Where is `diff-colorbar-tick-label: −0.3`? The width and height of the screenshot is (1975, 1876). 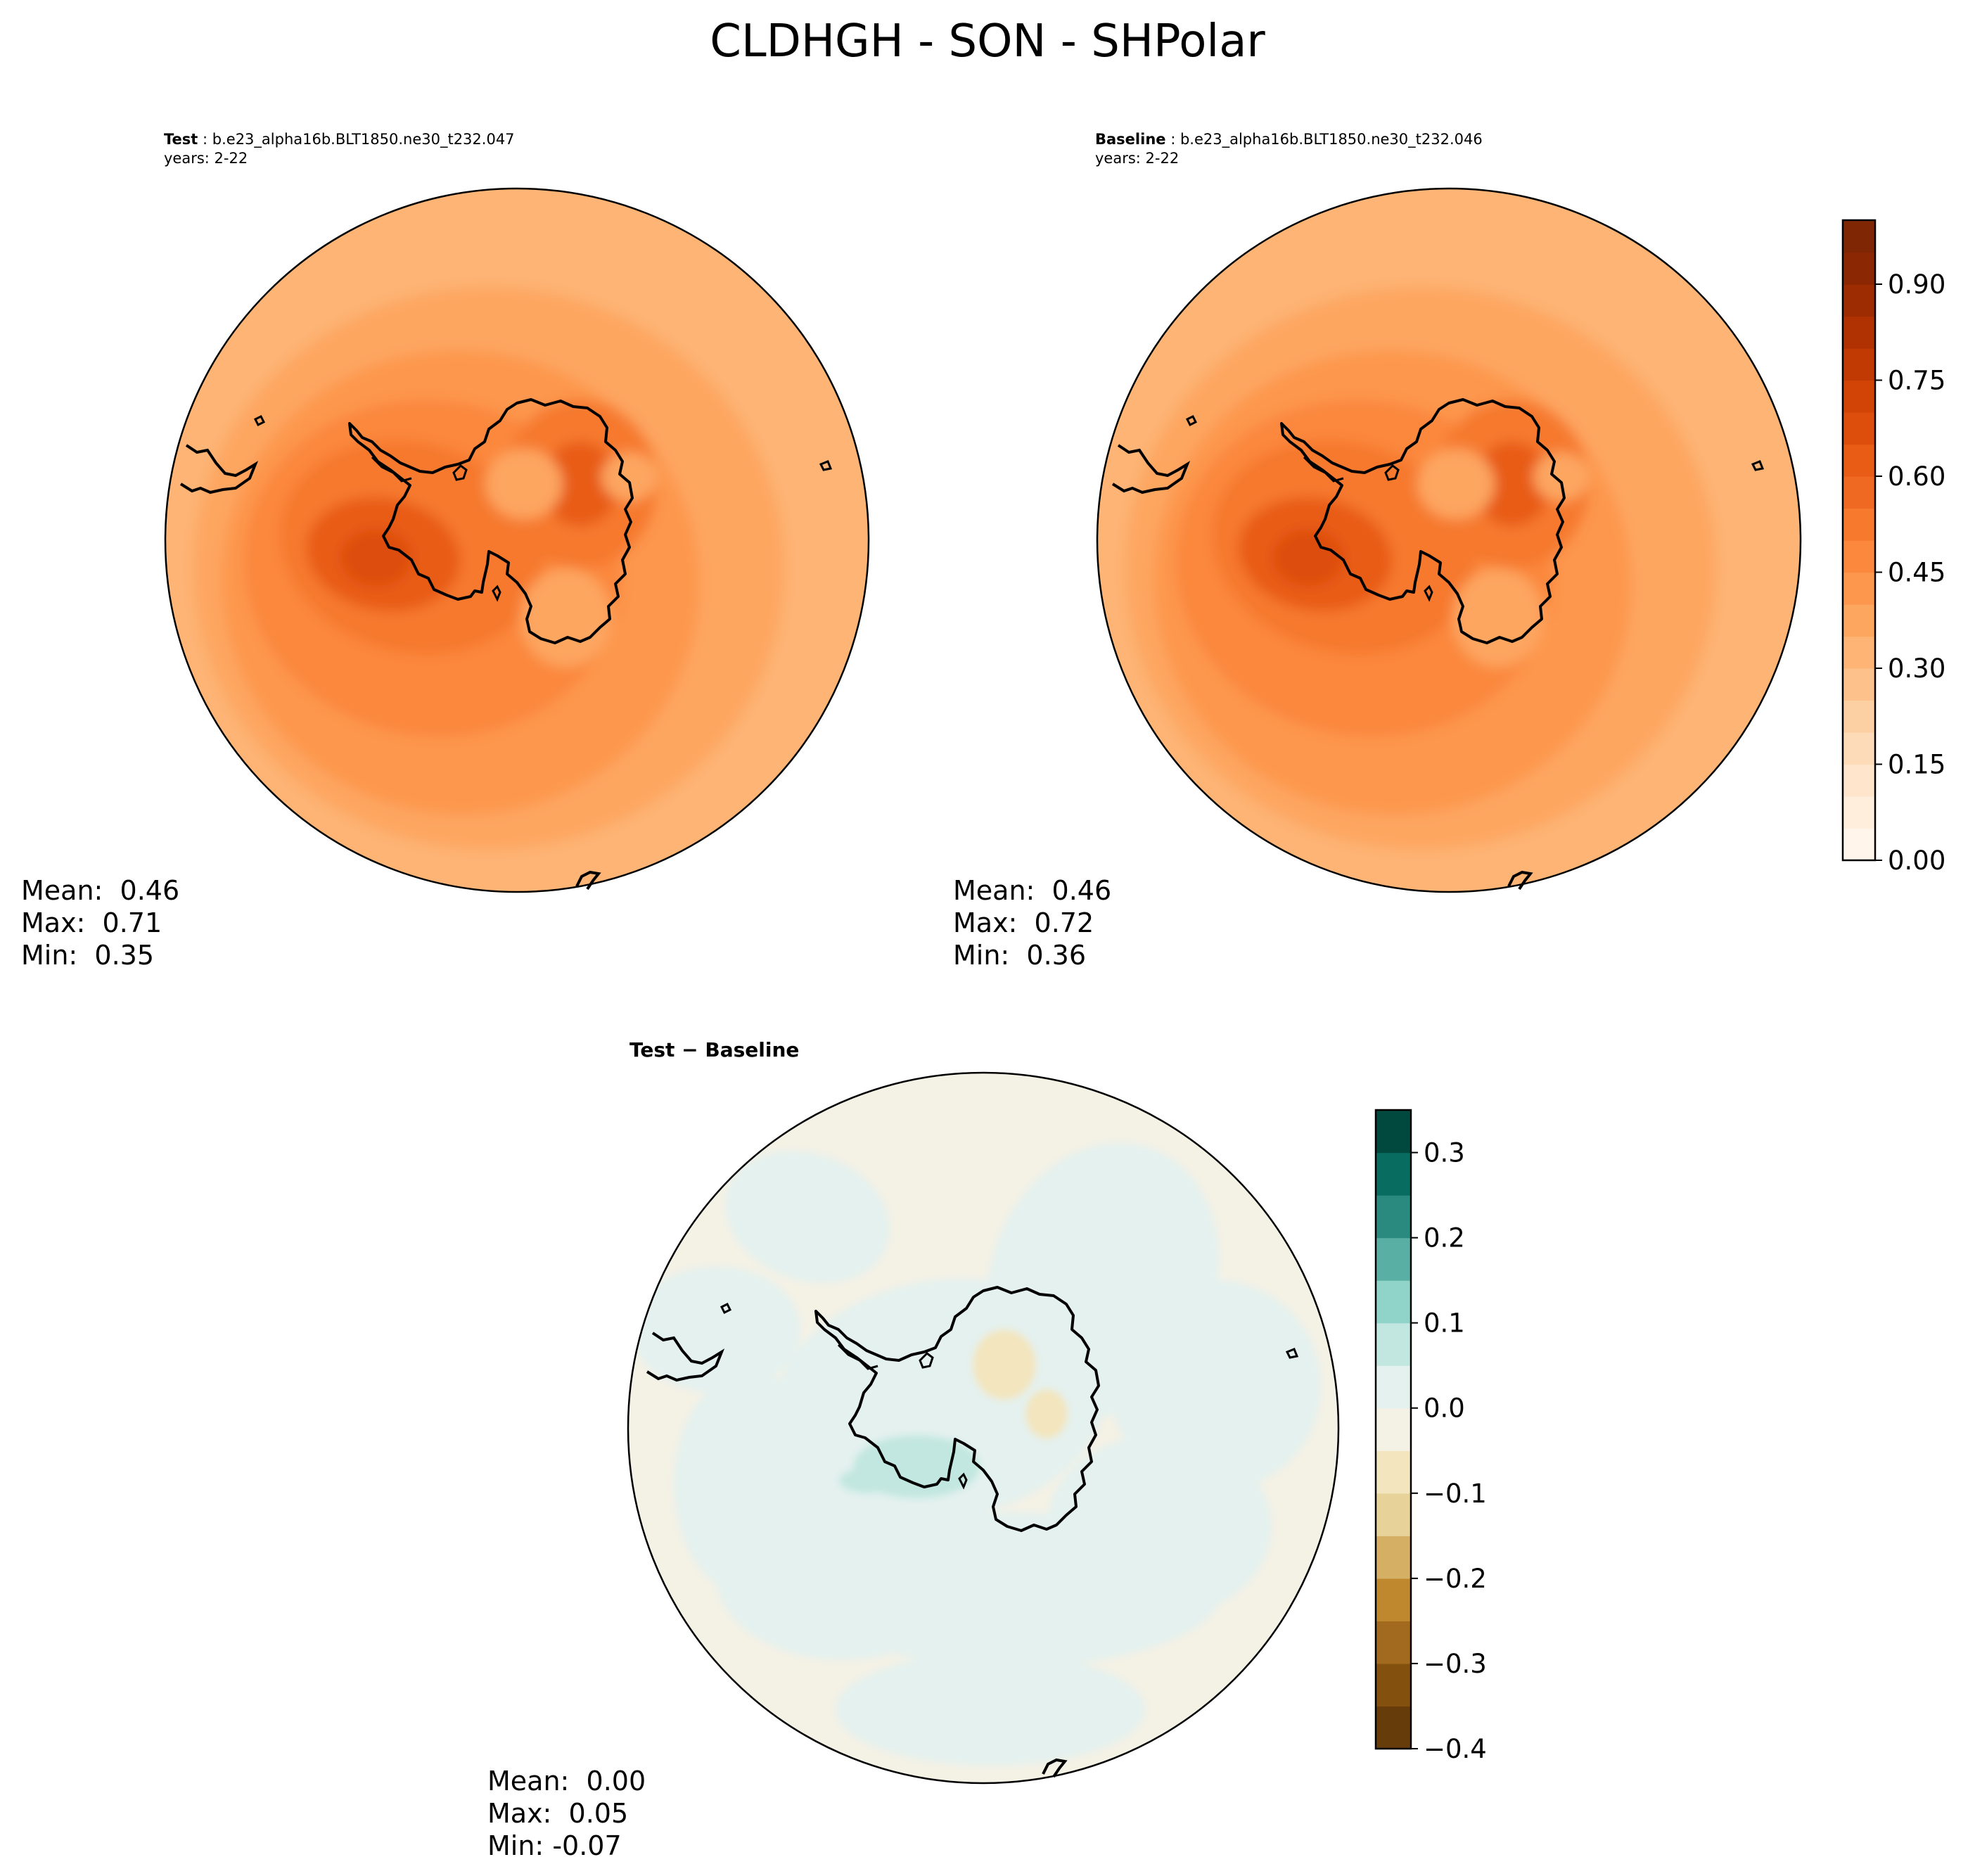 diff-colorbar-tick-label: −0.3 is located at coordinates (1455, 1664).